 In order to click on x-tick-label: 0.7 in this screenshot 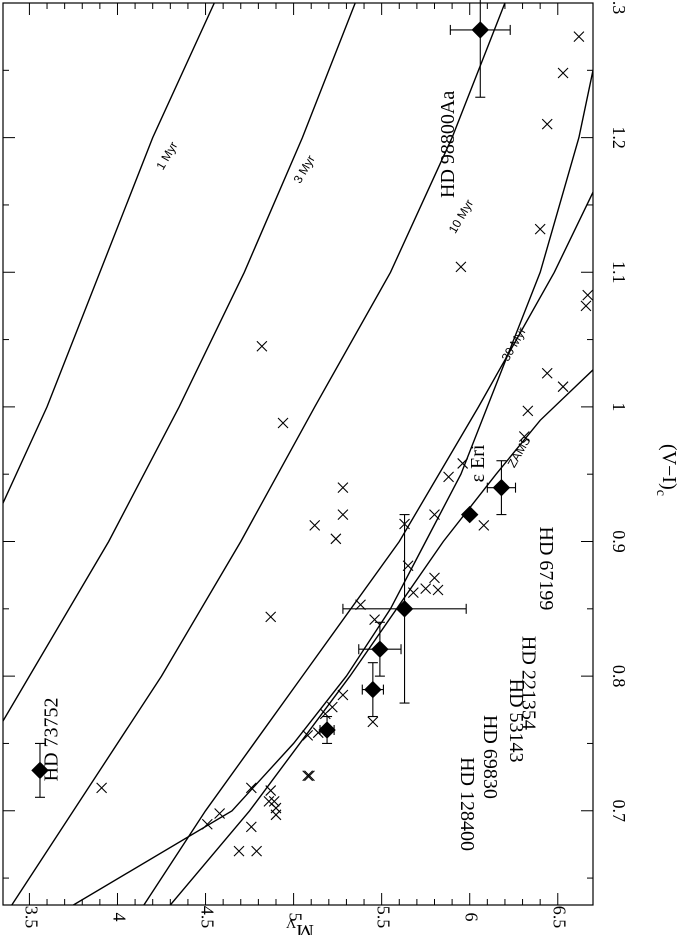, I will do `click(619, 811)`.